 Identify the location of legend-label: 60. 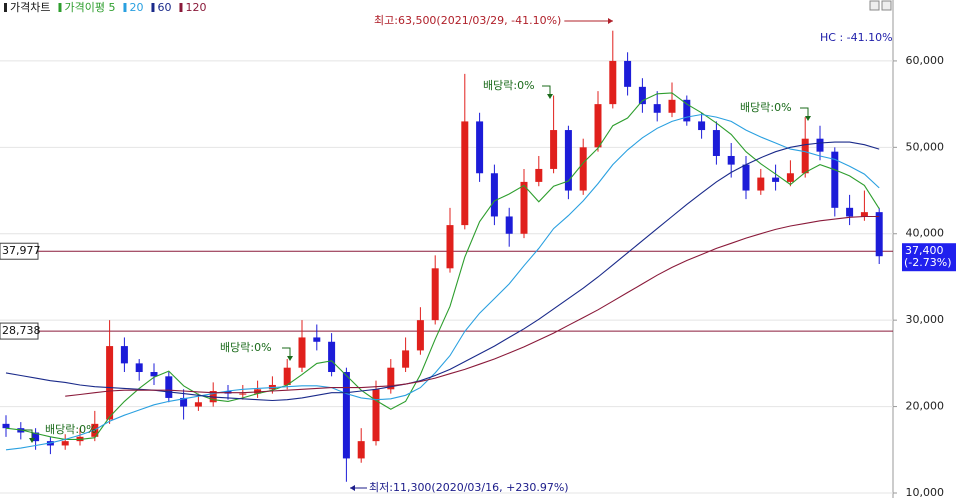
(164, 7).